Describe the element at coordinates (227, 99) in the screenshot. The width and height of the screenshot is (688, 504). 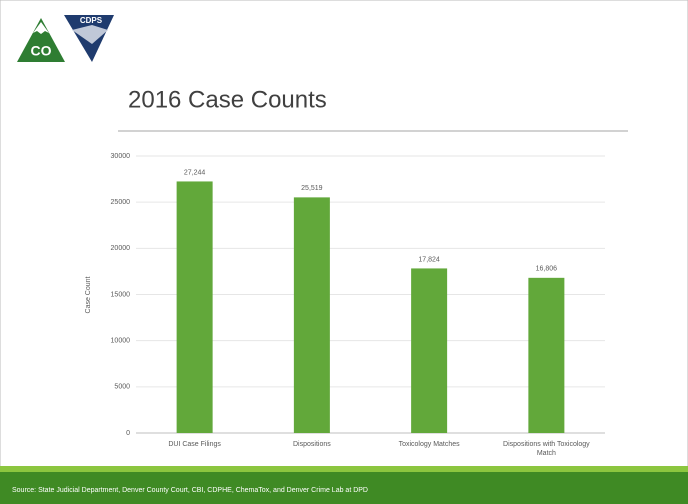
I see `slide-title: 2016 Case Counts` at that location.